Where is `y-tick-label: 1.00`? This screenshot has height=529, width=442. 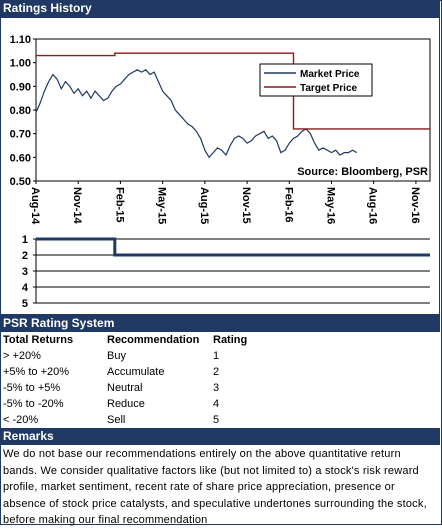 y-tick-label: 1.00 is located at coordinates (20, 64).